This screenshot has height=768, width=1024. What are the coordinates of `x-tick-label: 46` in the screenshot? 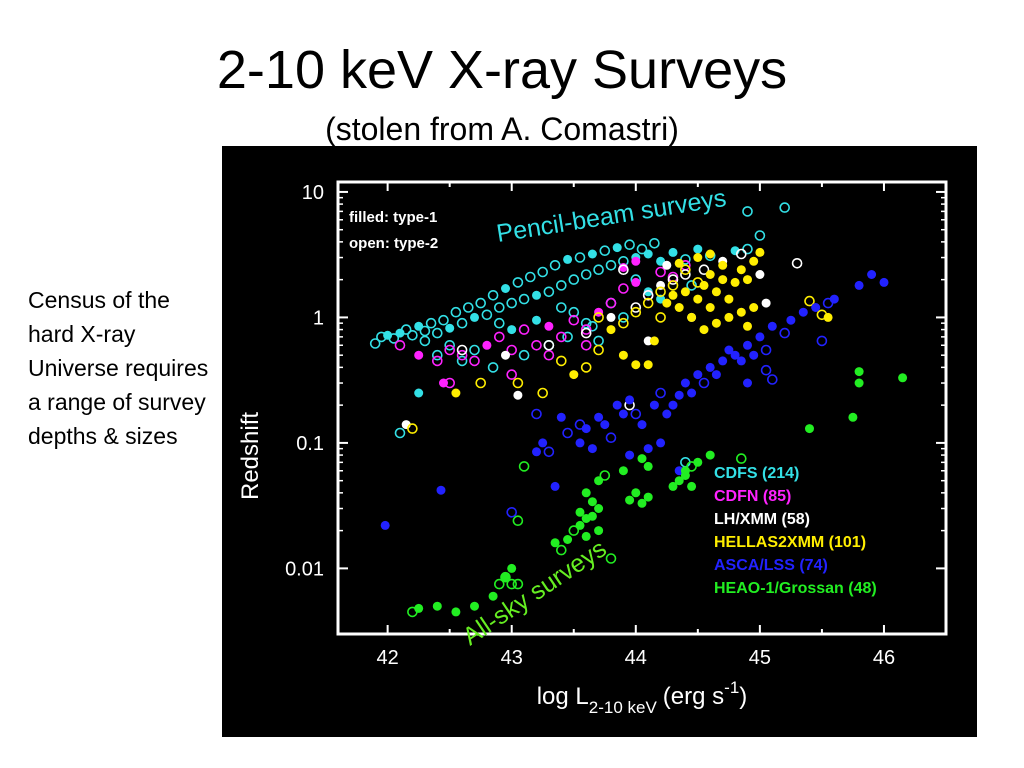 It's located at (884, 658).